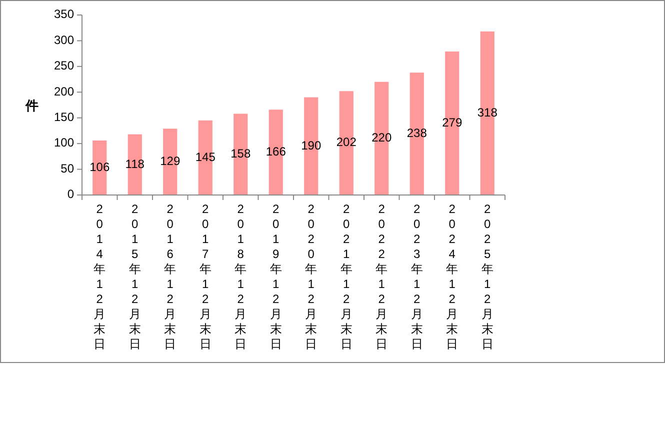 Image resolution: width=665 pixels, height=428 pixels. I want to click on bar, so click(135, 164).